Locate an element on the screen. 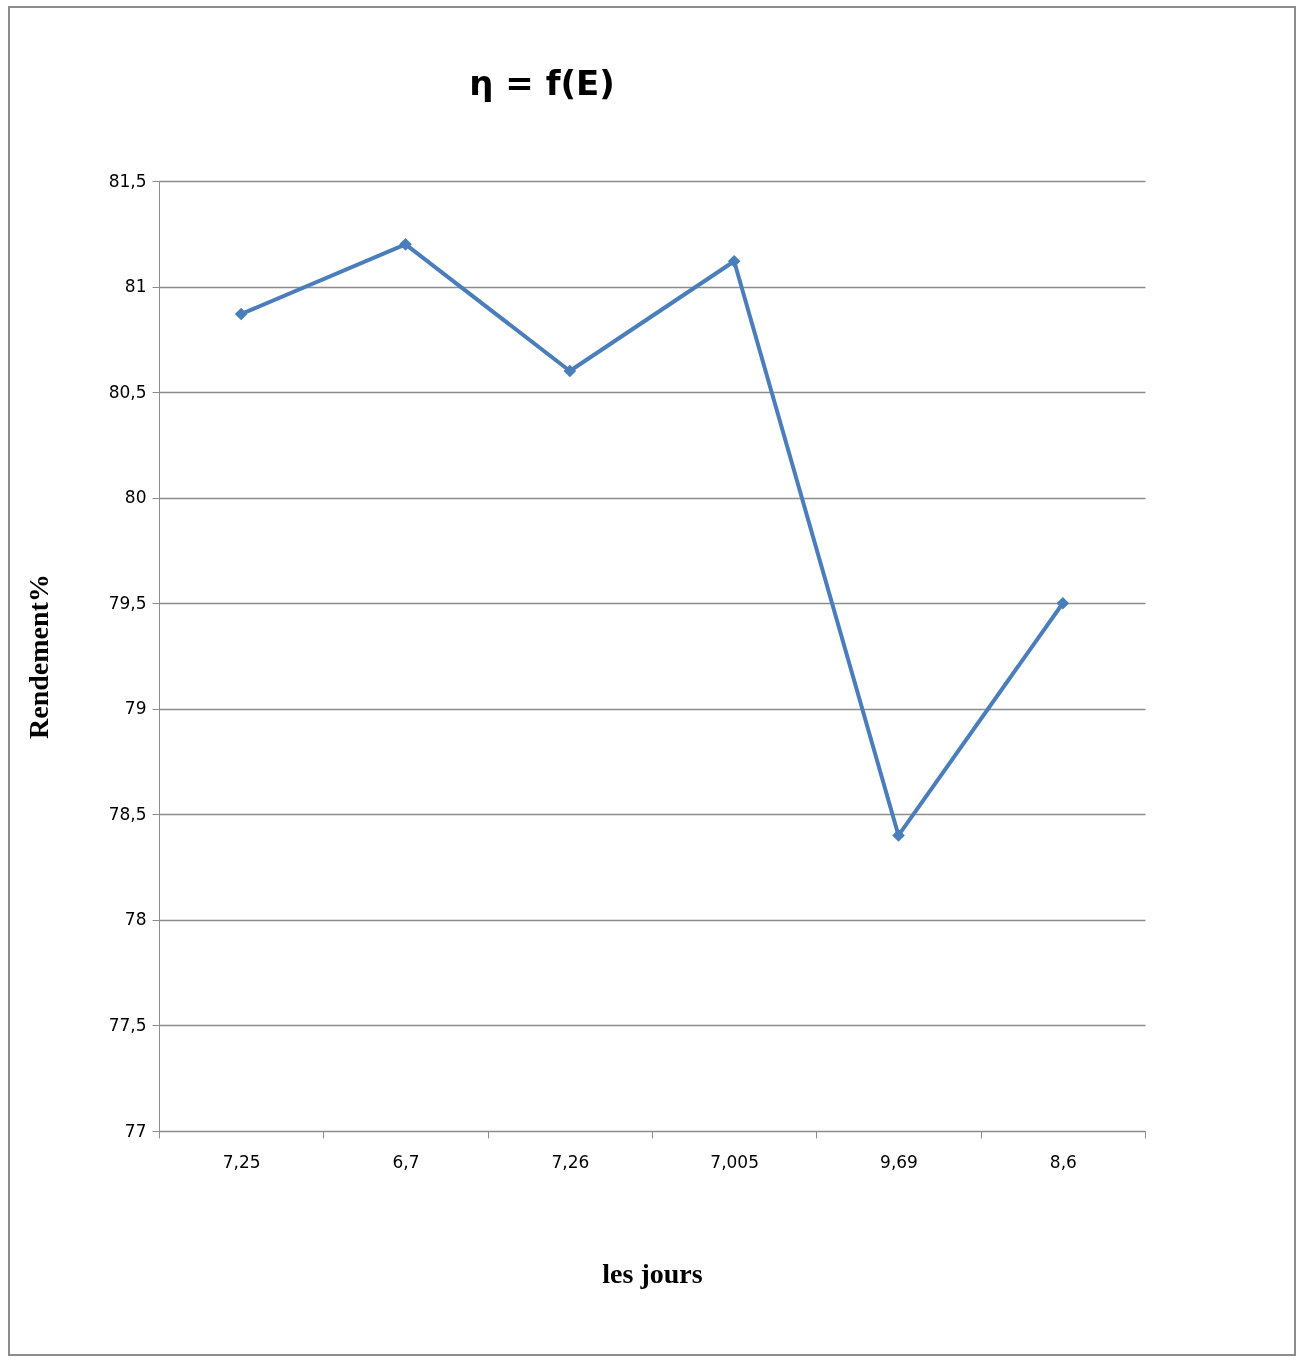 The width and height of the screenshot is (1303, 1358). x-tick-label: 8,6 is located at coordinates (1063, 1161).